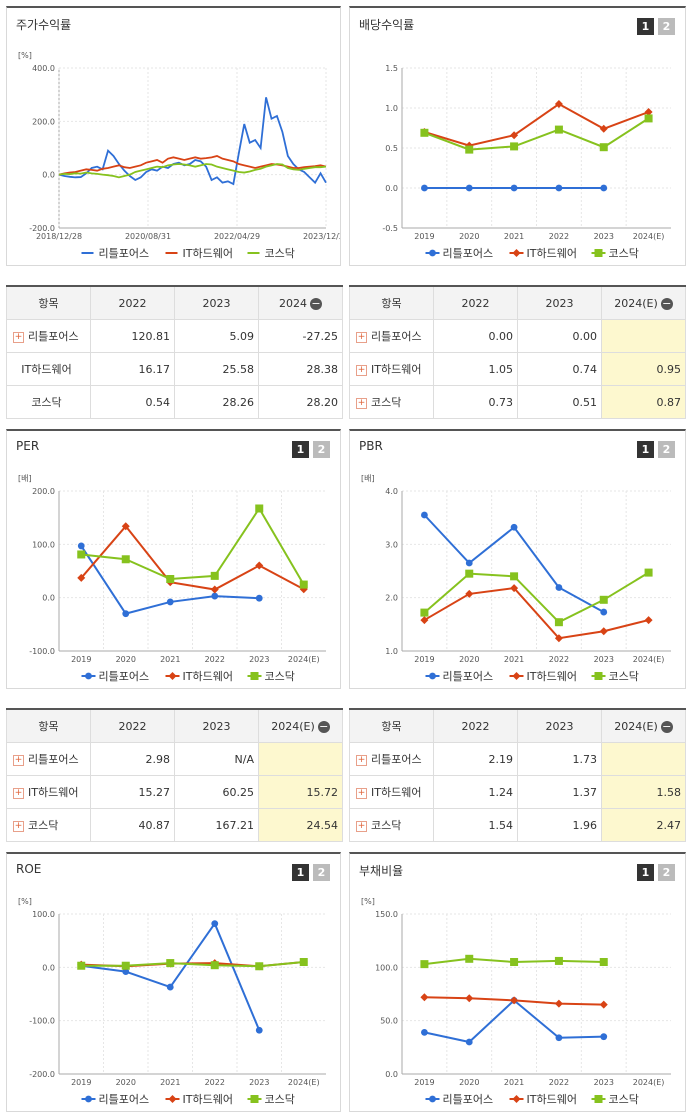 Image resolution: width=691 pixels, height=1115 pixels. I want to click on table-cell: 1.05, so click(475, 369).